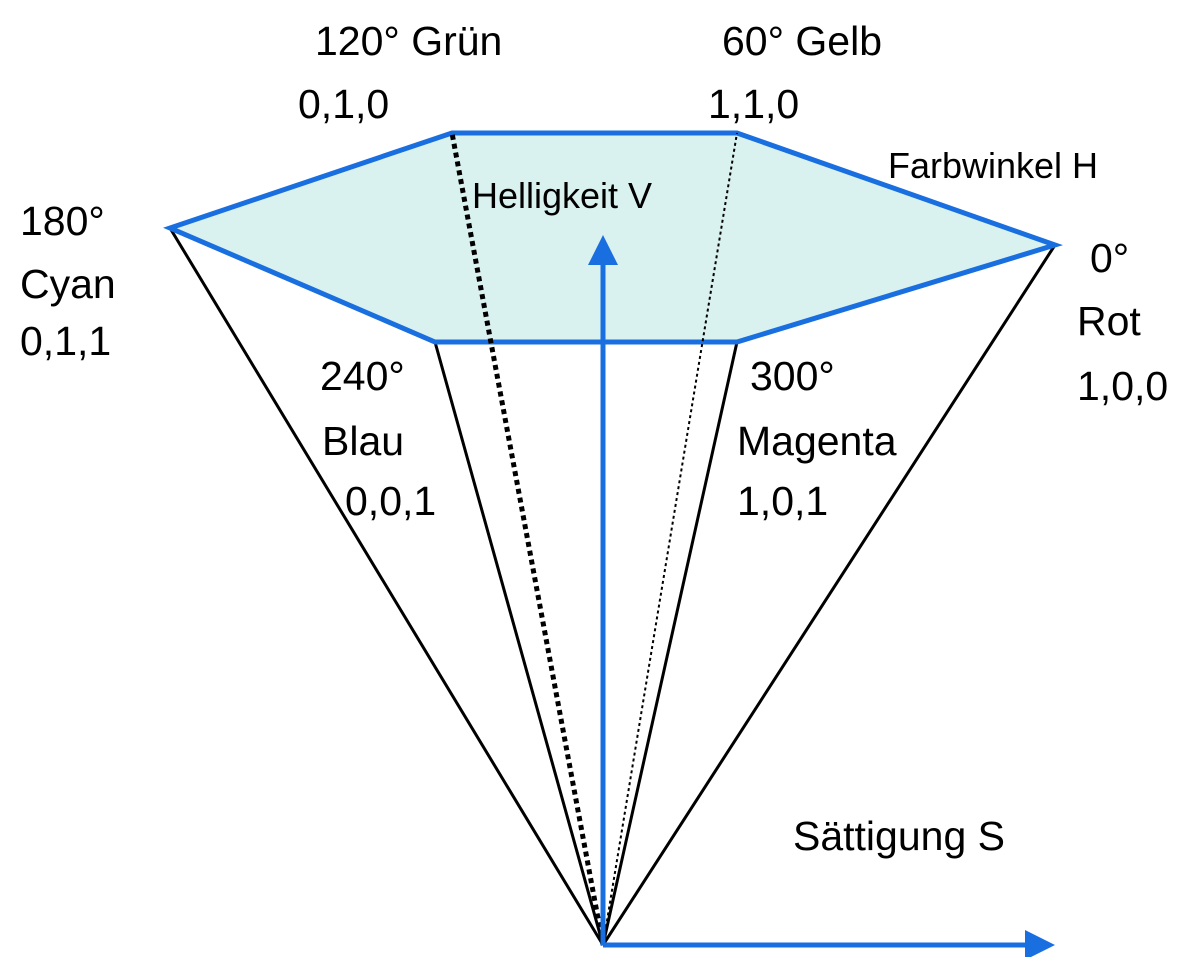  I want to click on vertex-label: 60° Gelb, so click(802, 41).